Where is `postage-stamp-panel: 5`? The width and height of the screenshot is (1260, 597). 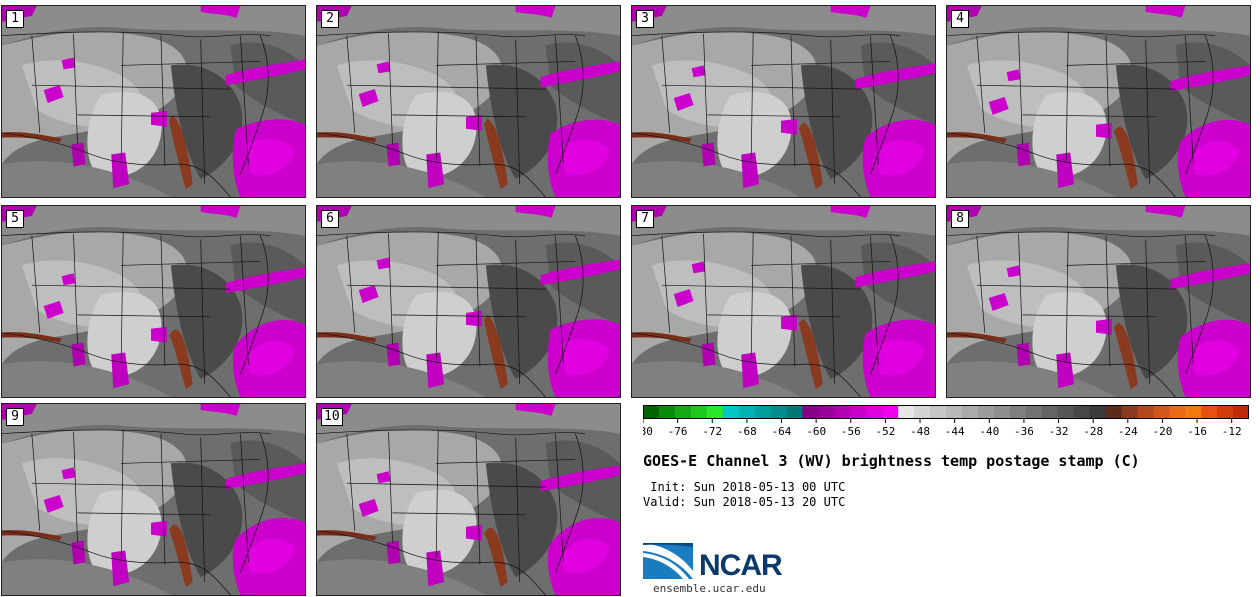 postage-stamp-panel: 5 is located at coordinates (153, 301).